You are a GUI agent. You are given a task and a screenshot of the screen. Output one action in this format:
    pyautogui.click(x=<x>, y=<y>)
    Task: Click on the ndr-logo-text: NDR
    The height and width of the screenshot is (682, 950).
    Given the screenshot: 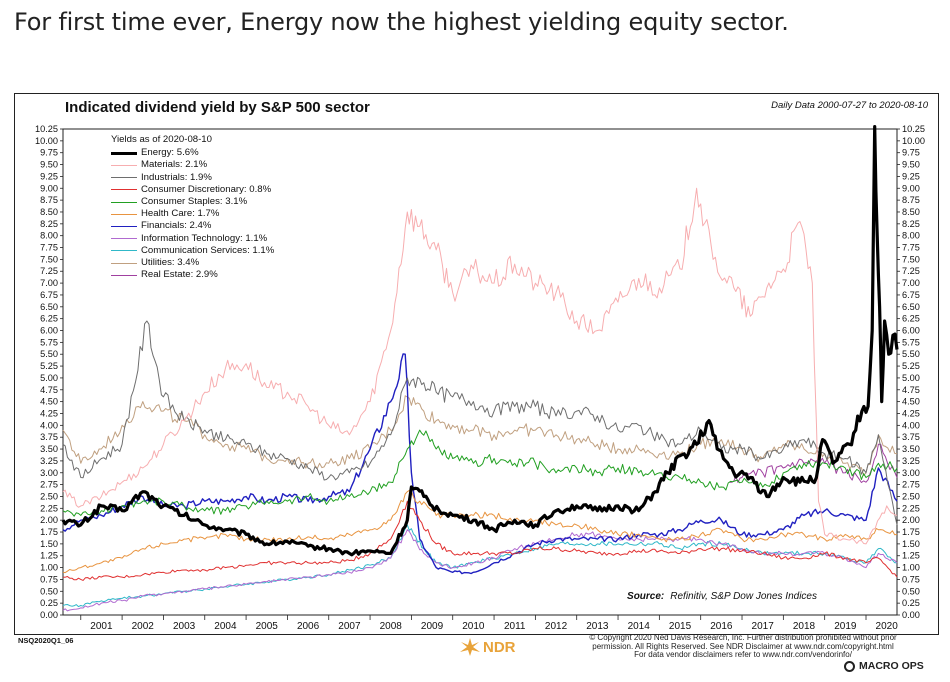 What is the action you would take?
    pyautogui.click(x=499, y=647)
    